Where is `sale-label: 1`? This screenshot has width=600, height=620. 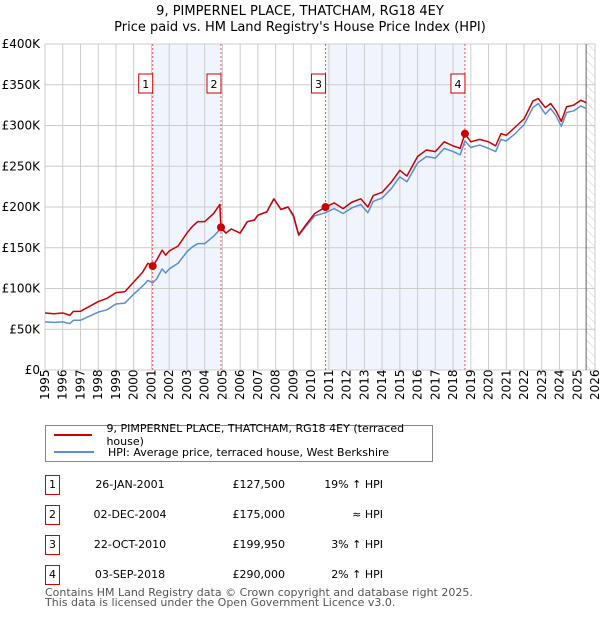
sale-label: 1 is located at coordinates (145, 84).